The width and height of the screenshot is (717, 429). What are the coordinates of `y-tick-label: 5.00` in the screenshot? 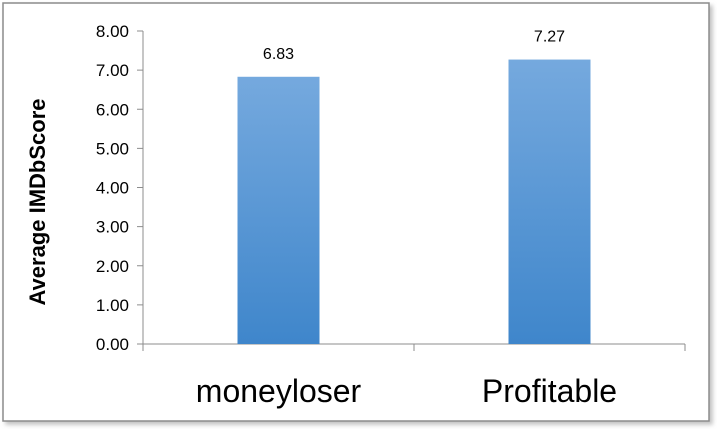 It's located at (112, 148).